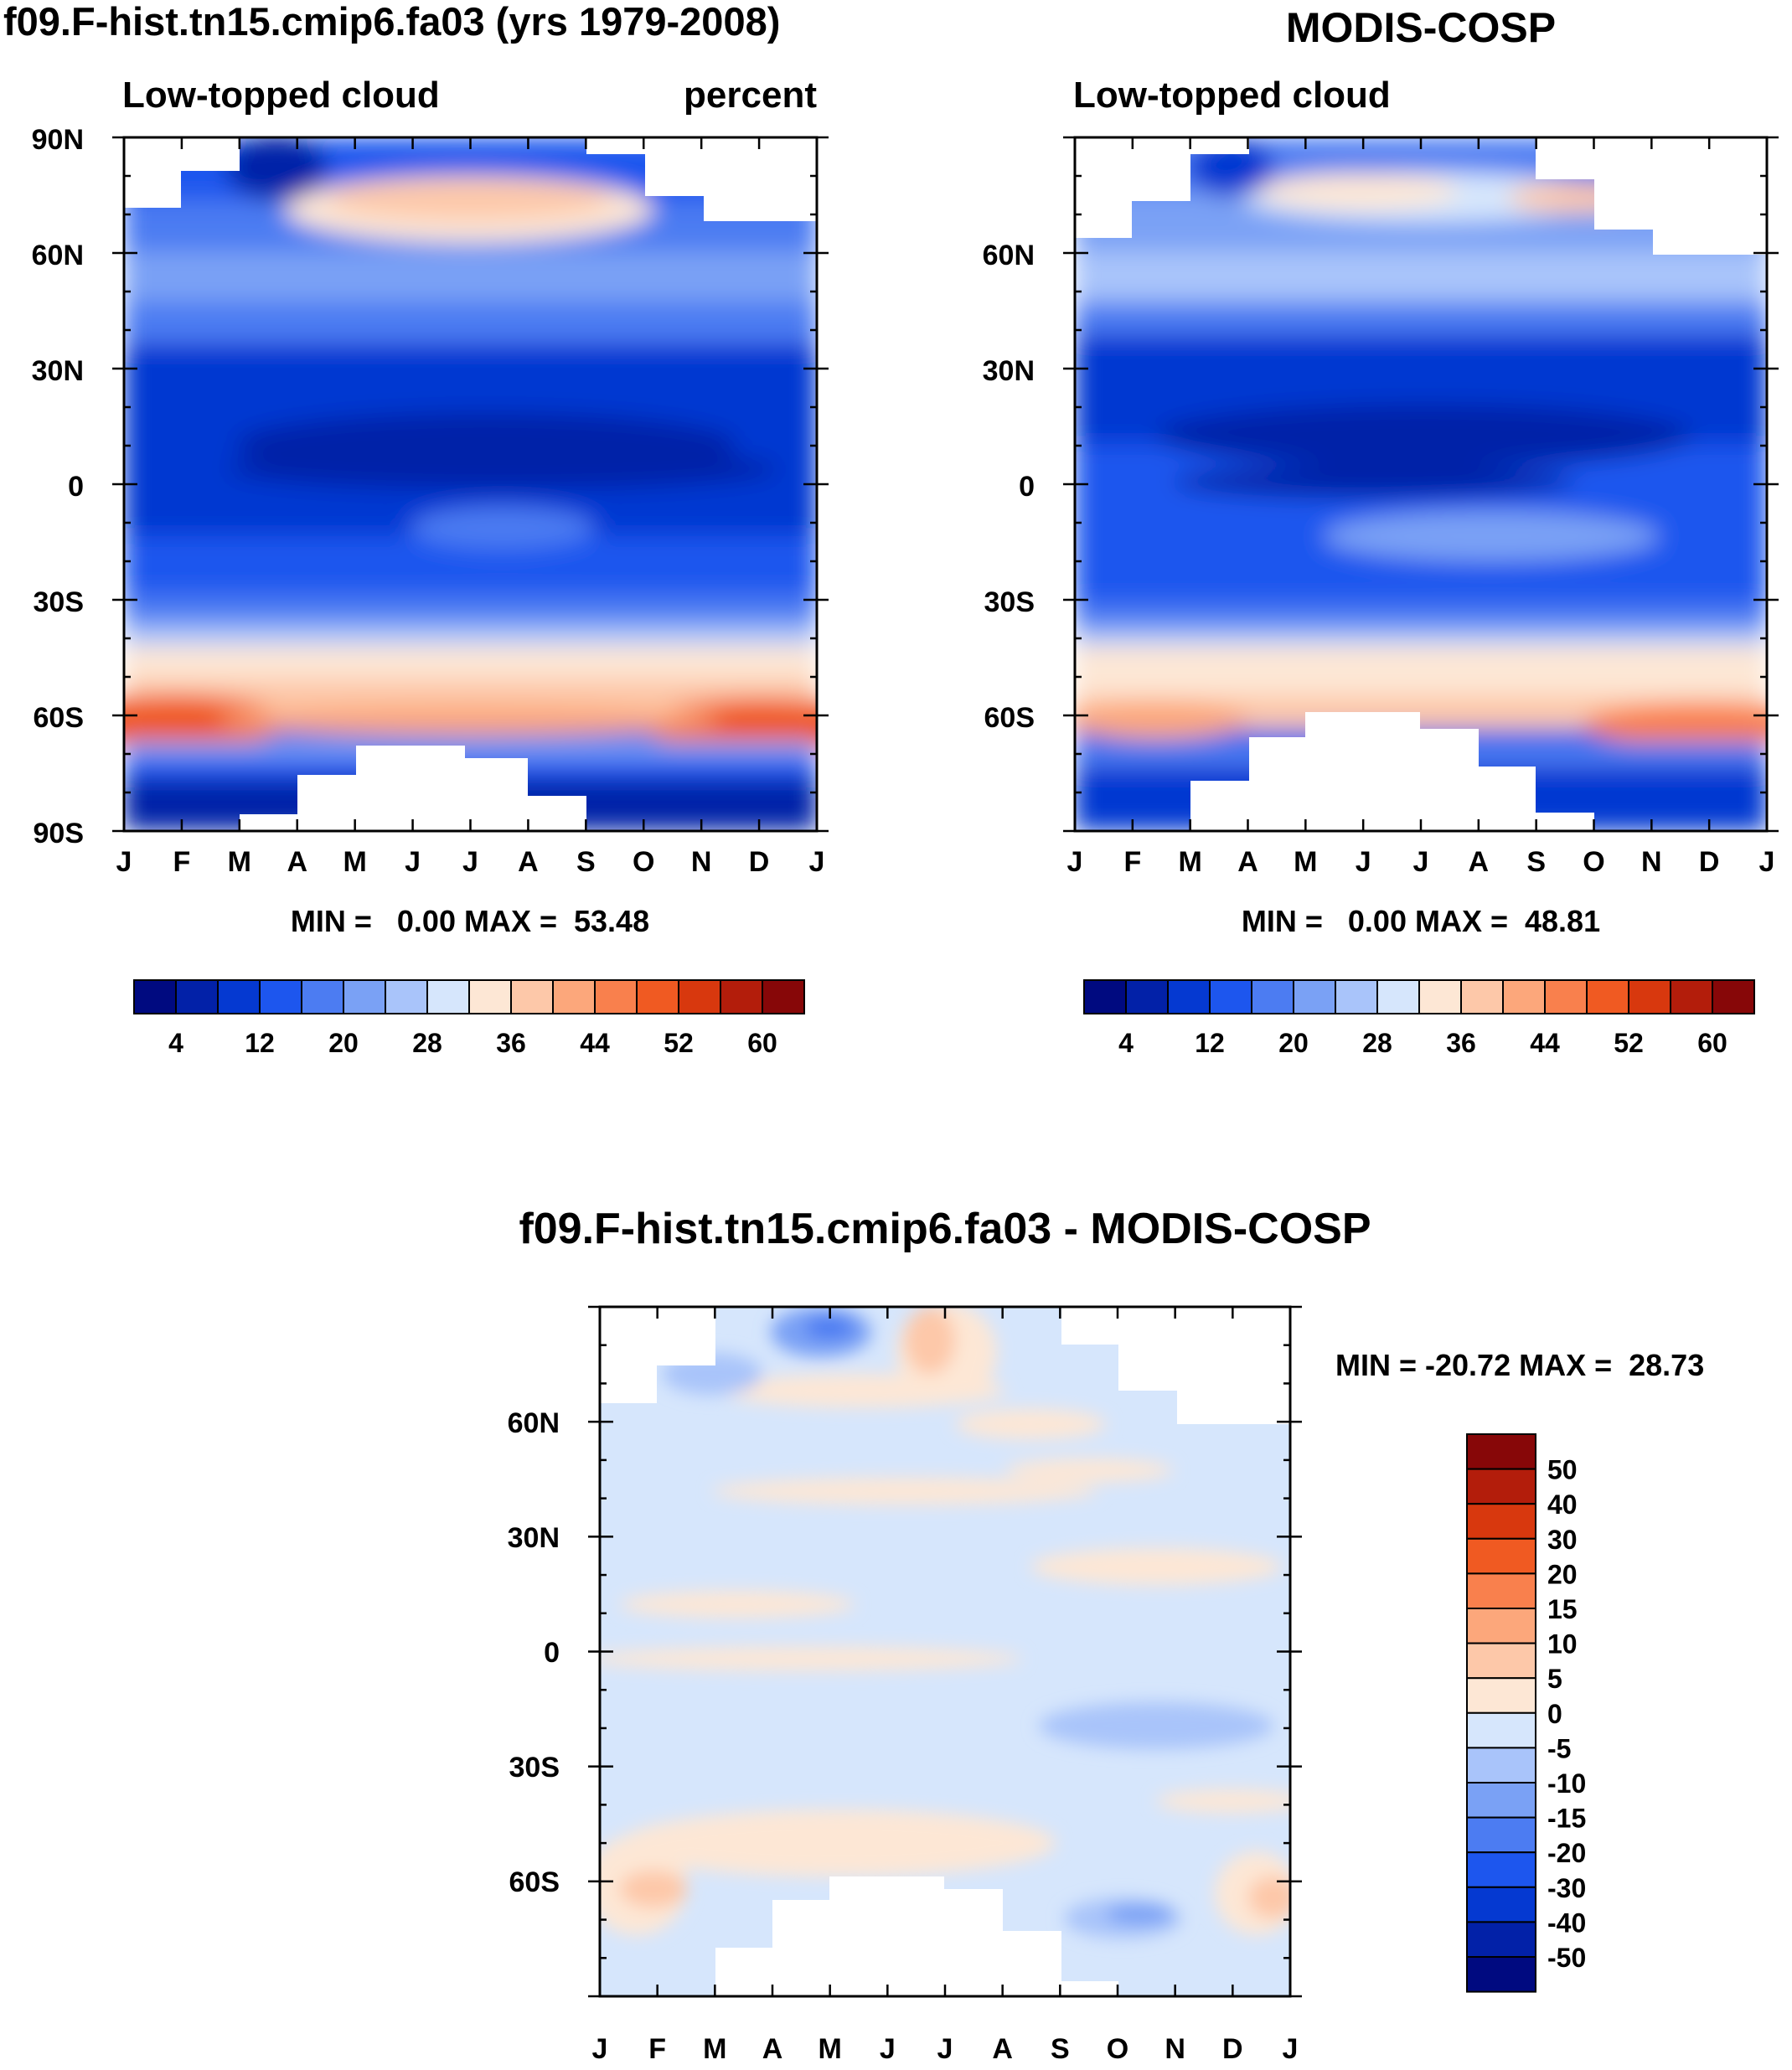 Image resolution: width=1792 pixels, height=2070 pixels. What do you see at coordinates (830, 2049) in the screenshot?
I see `diff-xtick-label: M` at bounding box center [830, 2049].